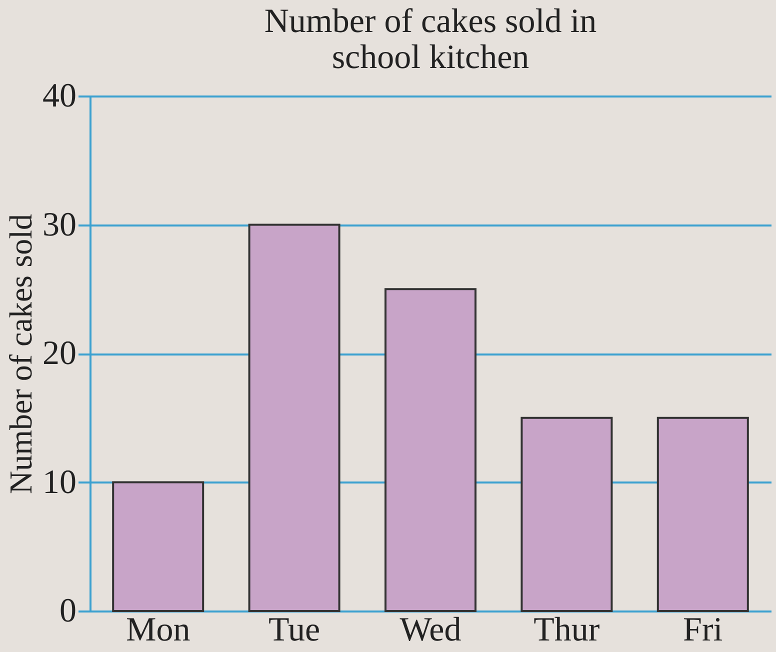 Image resolution: width=776 pixels, height=652 pixels. Describe the element at coordinates (59, 96) in the screenshot. I see `y-tick-label: 40` at that location.